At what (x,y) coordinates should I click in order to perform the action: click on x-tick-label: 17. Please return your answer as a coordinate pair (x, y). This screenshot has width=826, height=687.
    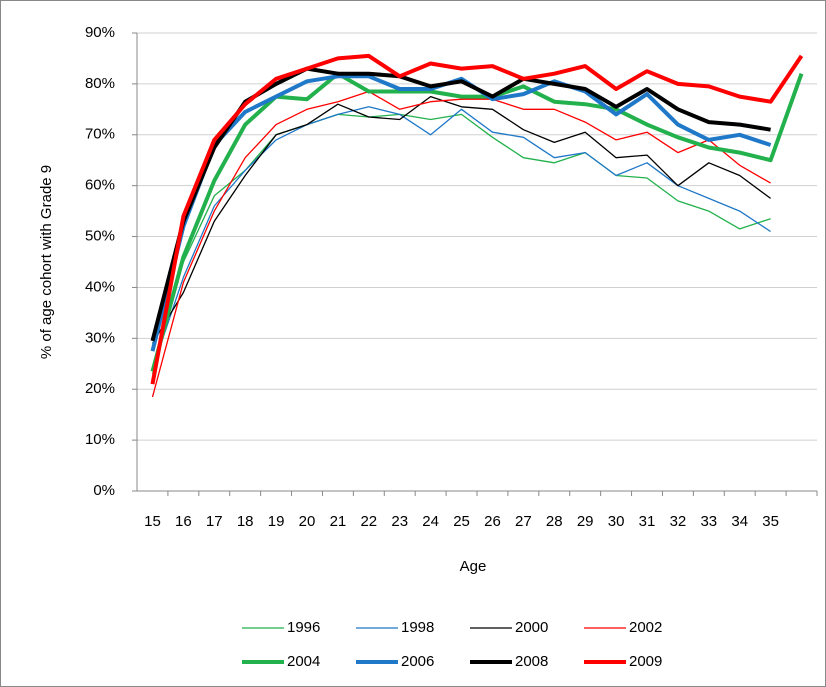
    Looking at the image, I should click on (214, 521).